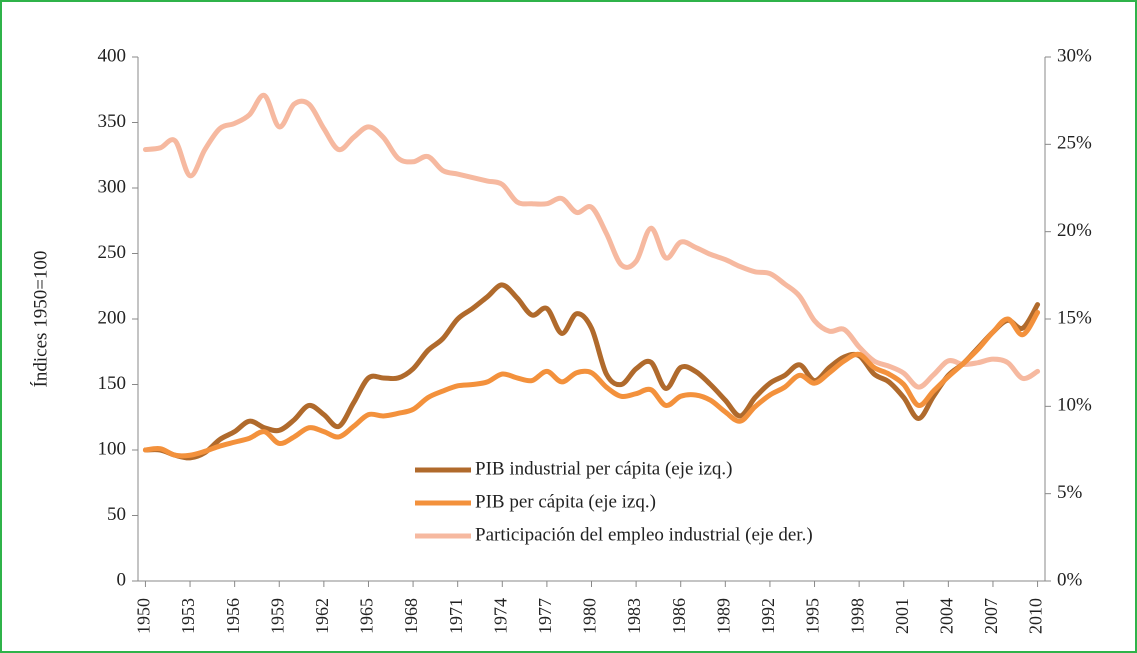 The image size is (1137, 653). I want to click on y2-tick-label: 10%, so click(1074, 405).